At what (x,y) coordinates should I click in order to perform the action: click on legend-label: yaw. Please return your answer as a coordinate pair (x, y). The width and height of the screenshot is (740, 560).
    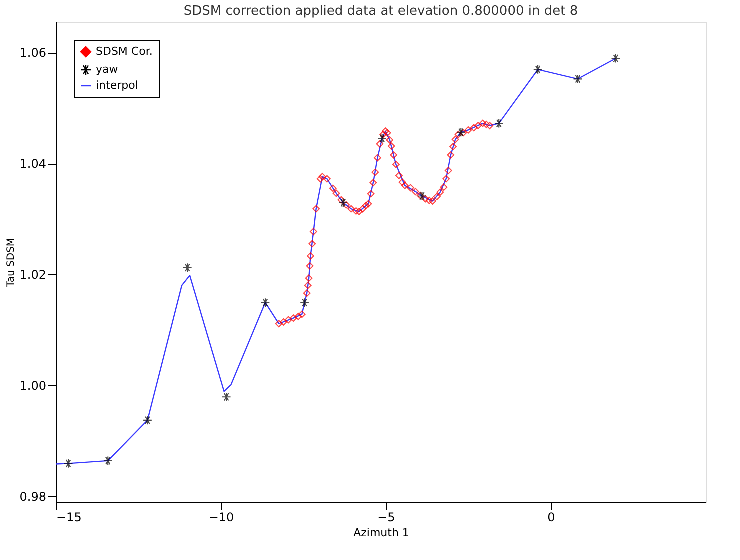
    Looking at the image, I should click on (107, 69).